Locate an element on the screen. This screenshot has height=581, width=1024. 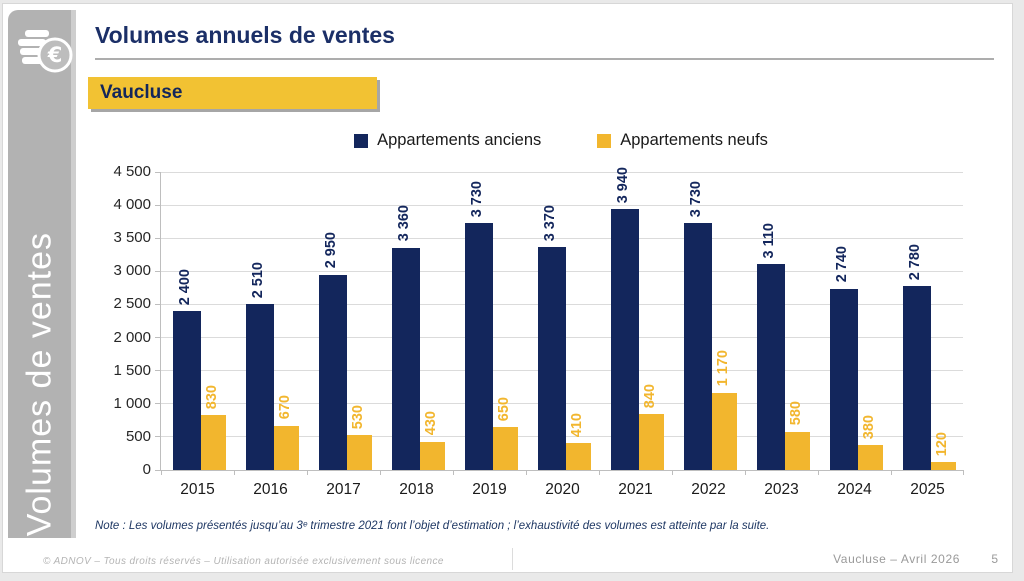
y-axis-label: 4 000 is located at coordinates (132, 205).